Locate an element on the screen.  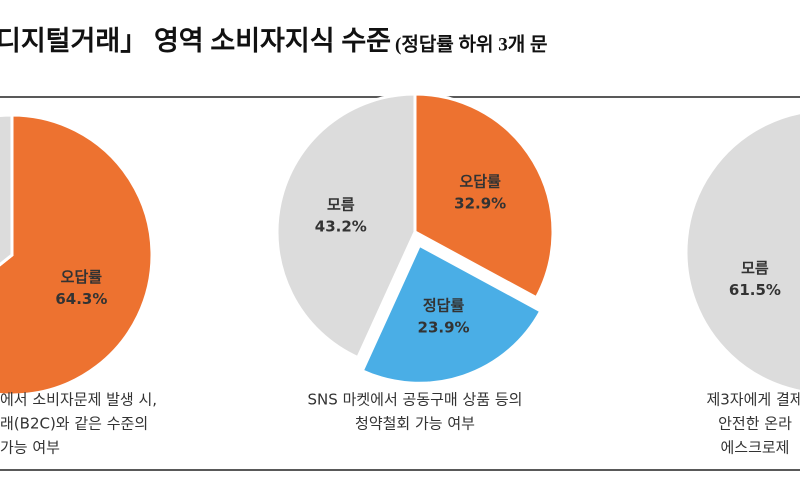
slice-value: 32.9% is located at coordinates (480, 204).